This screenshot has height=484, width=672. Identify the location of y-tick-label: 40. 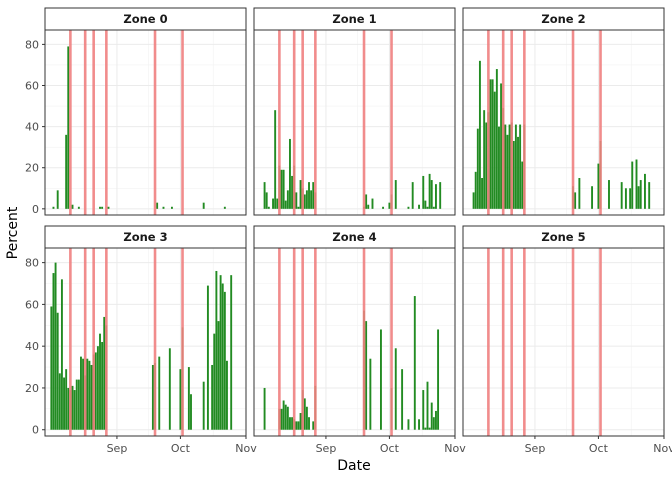
(32, 127).